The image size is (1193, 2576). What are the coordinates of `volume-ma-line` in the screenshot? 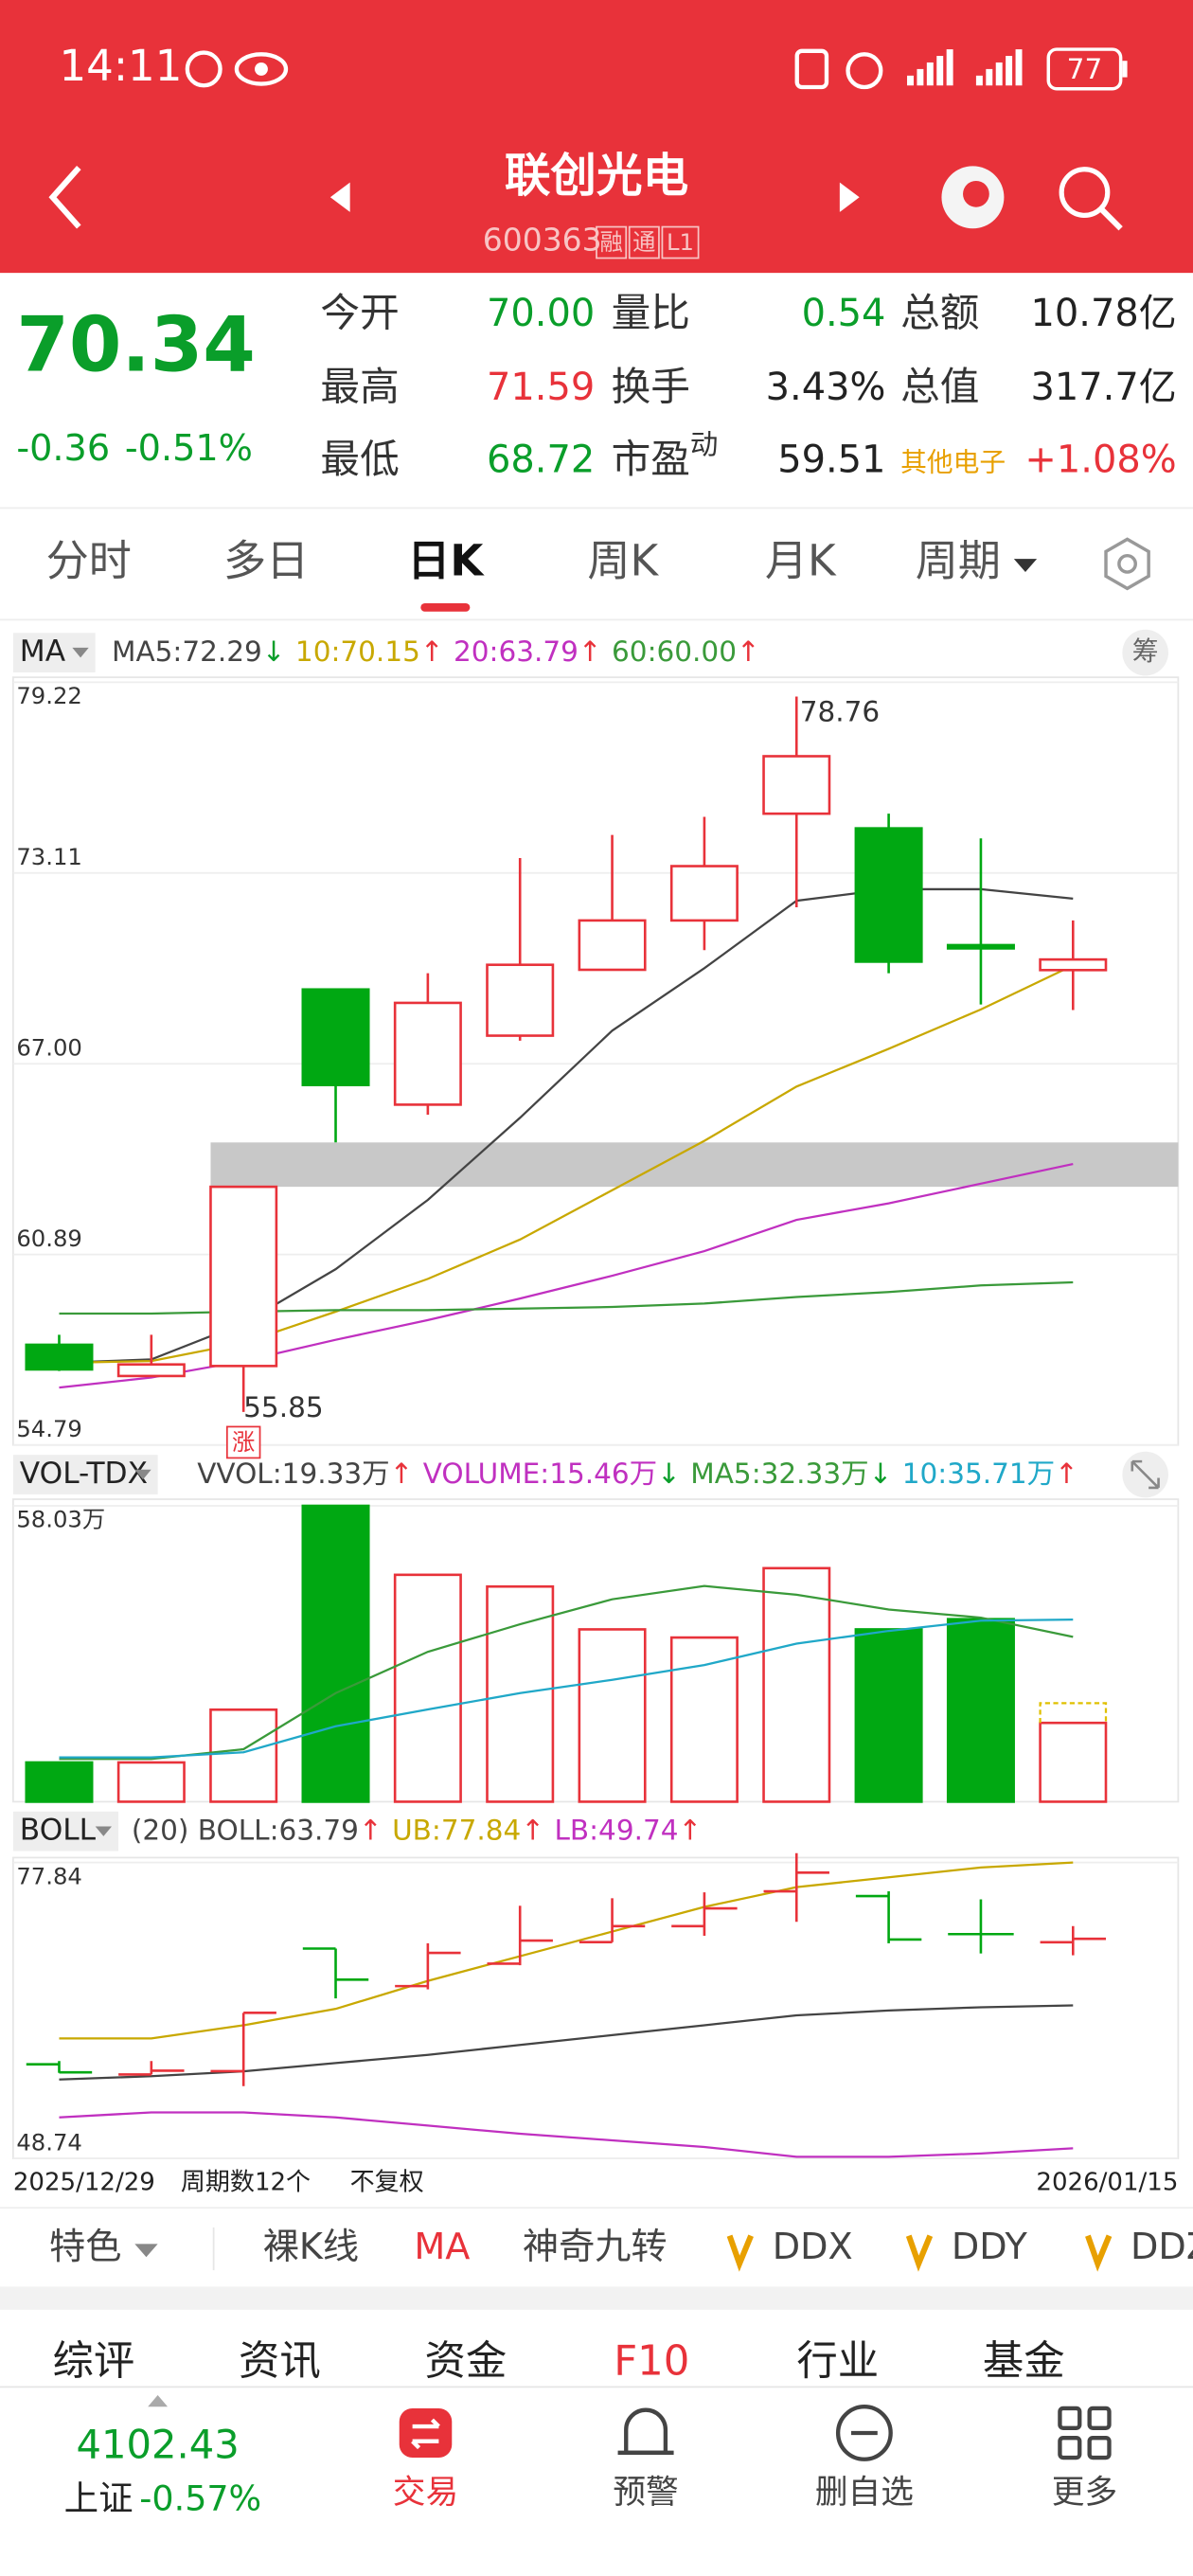 It's located at (566, 1672).